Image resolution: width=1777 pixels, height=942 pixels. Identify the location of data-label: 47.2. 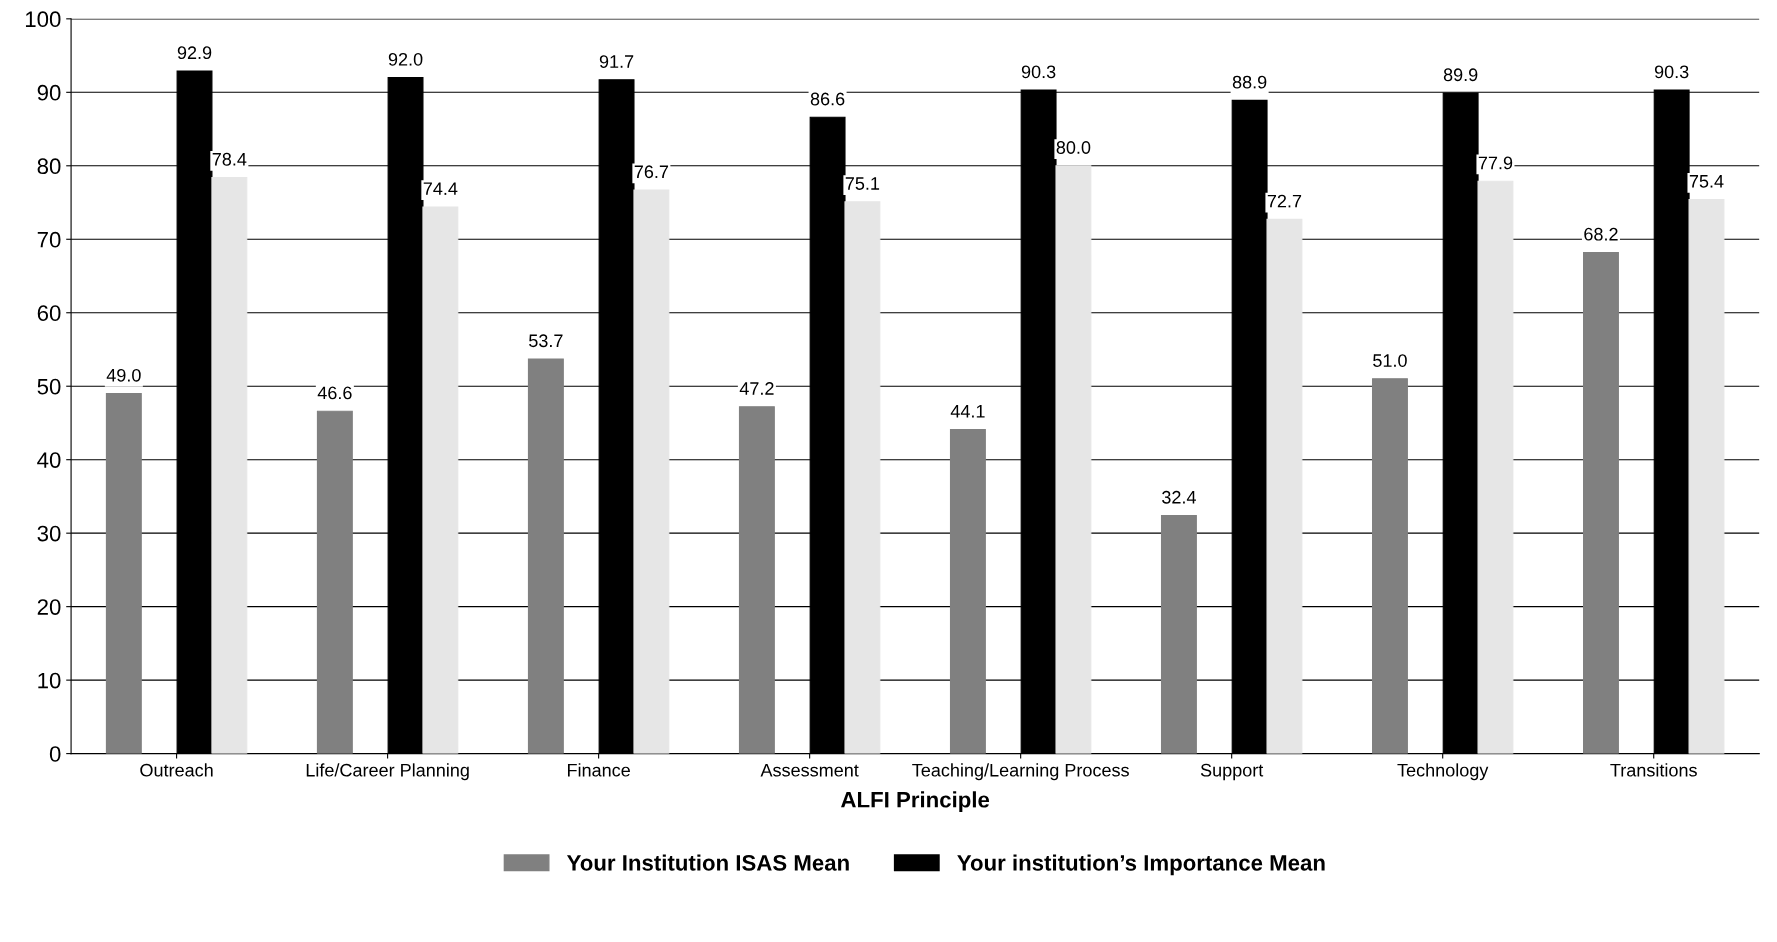
(756, 388).